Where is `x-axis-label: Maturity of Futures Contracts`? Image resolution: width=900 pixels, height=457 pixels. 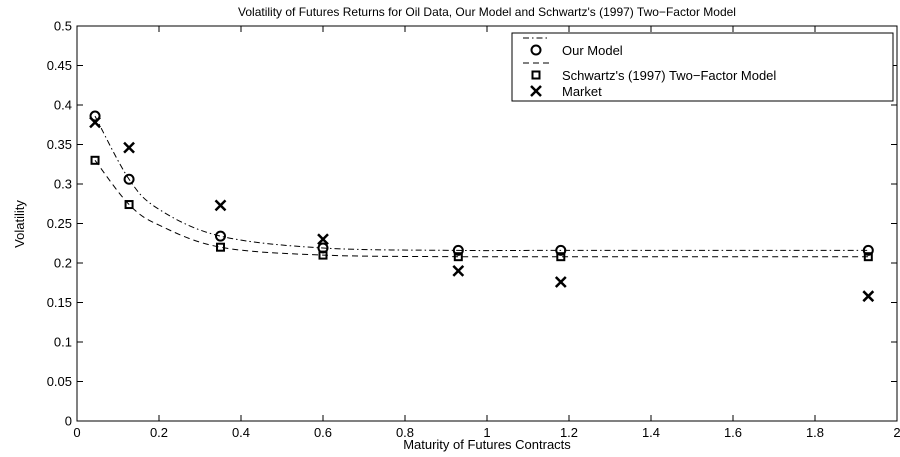 x-axis-label: Maturity of Futures Contracts is located at coordinates (487, 444).